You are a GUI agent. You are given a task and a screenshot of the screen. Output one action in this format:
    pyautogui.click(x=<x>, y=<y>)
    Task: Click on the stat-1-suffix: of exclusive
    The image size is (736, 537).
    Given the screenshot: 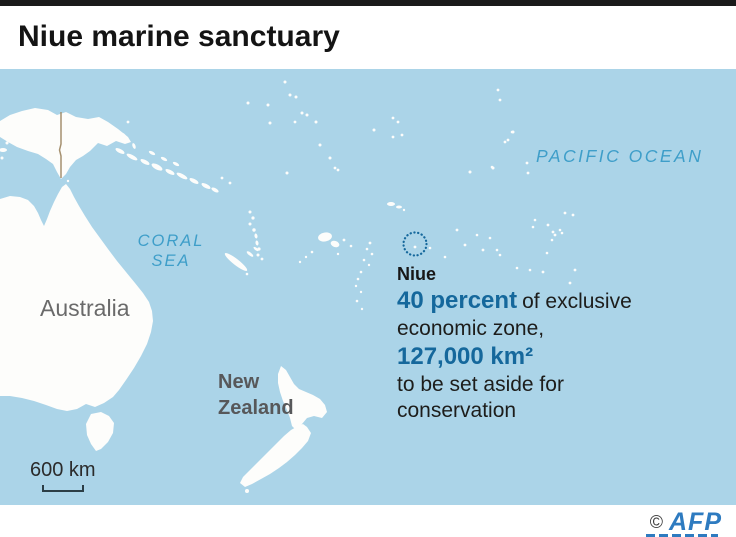 What is the action you would take?
    pyautogui.click(x=577, y=301)
    